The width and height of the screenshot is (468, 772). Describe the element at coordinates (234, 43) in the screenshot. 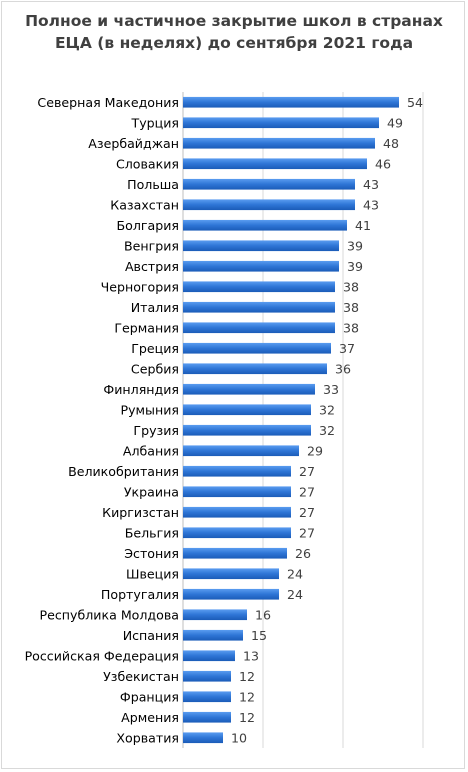

I see `chart-title-line-2: ЕЦА (в неделях) до сентября 2021 года` at that location.